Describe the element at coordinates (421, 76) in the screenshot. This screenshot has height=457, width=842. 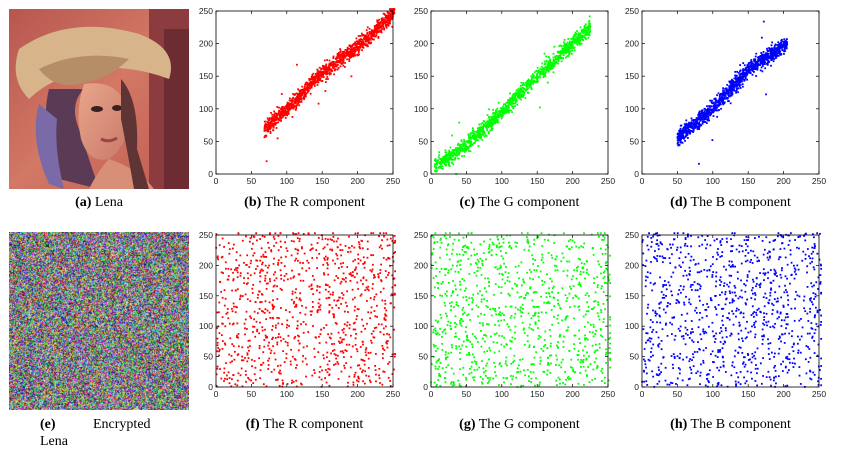
I see `y-tick-label: 150` at that location.